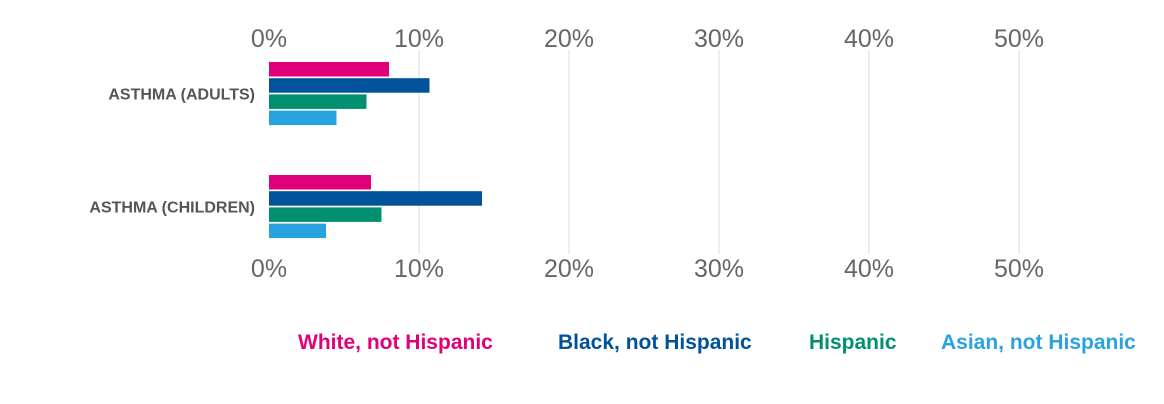 This screenshot has height=404, width=1164. What do you see at coordinates (869, 269) in the screenshot?
I see `bottom-tick-label: 40%` at bounding box center [869, 269].